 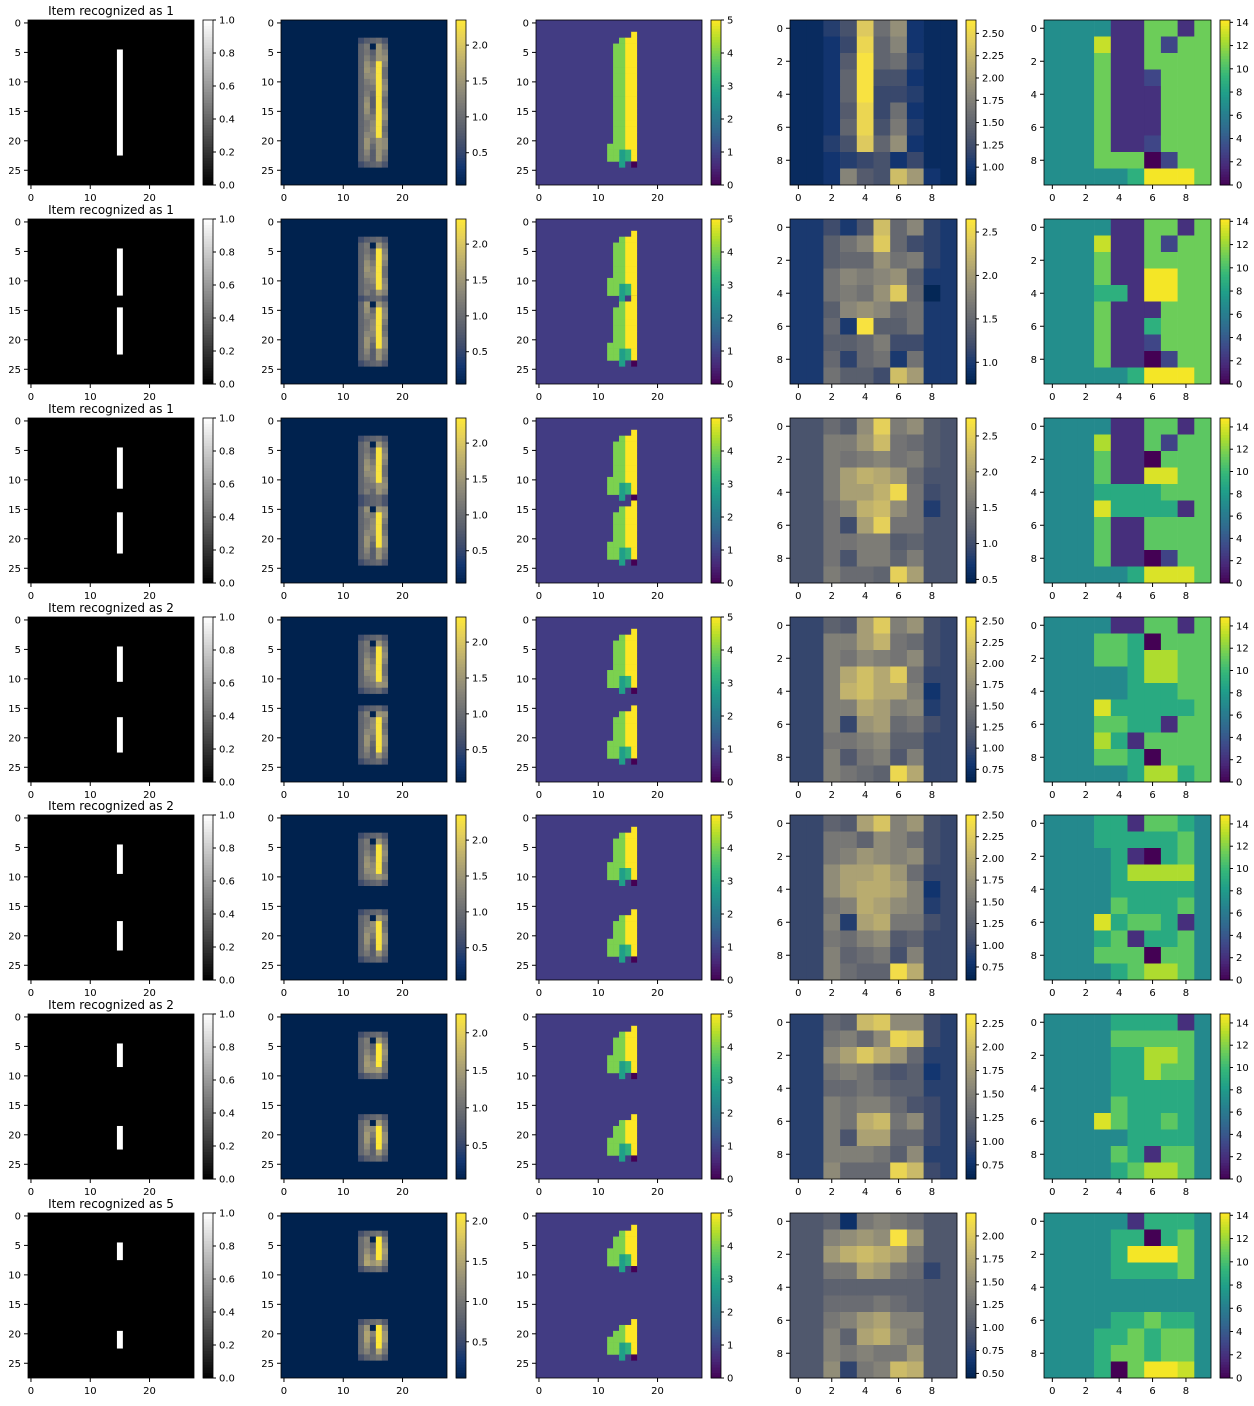 I want to click on image-background, so click(x=111, y=699).